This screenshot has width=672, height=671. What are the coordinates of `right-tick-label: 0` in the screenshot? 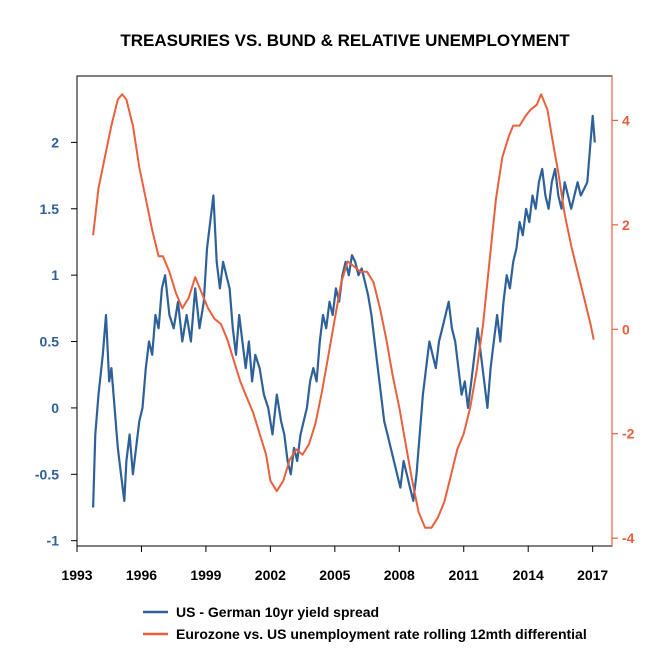 It's located at (626, 329).